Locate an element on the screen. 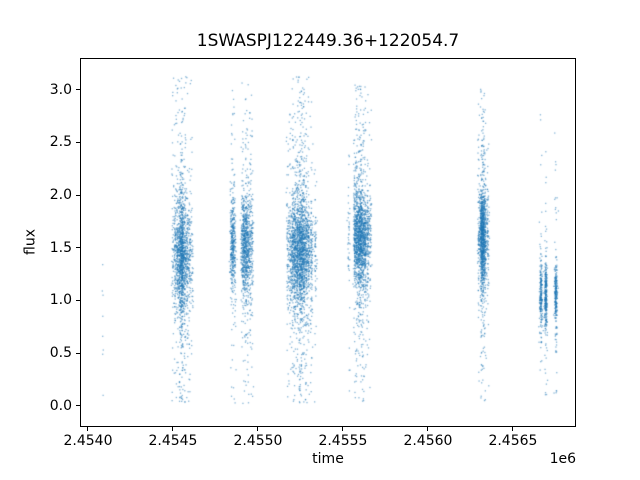 This screenshot has width=640, height=480. y-axis-label: flux is located at coordinates (30, 242).